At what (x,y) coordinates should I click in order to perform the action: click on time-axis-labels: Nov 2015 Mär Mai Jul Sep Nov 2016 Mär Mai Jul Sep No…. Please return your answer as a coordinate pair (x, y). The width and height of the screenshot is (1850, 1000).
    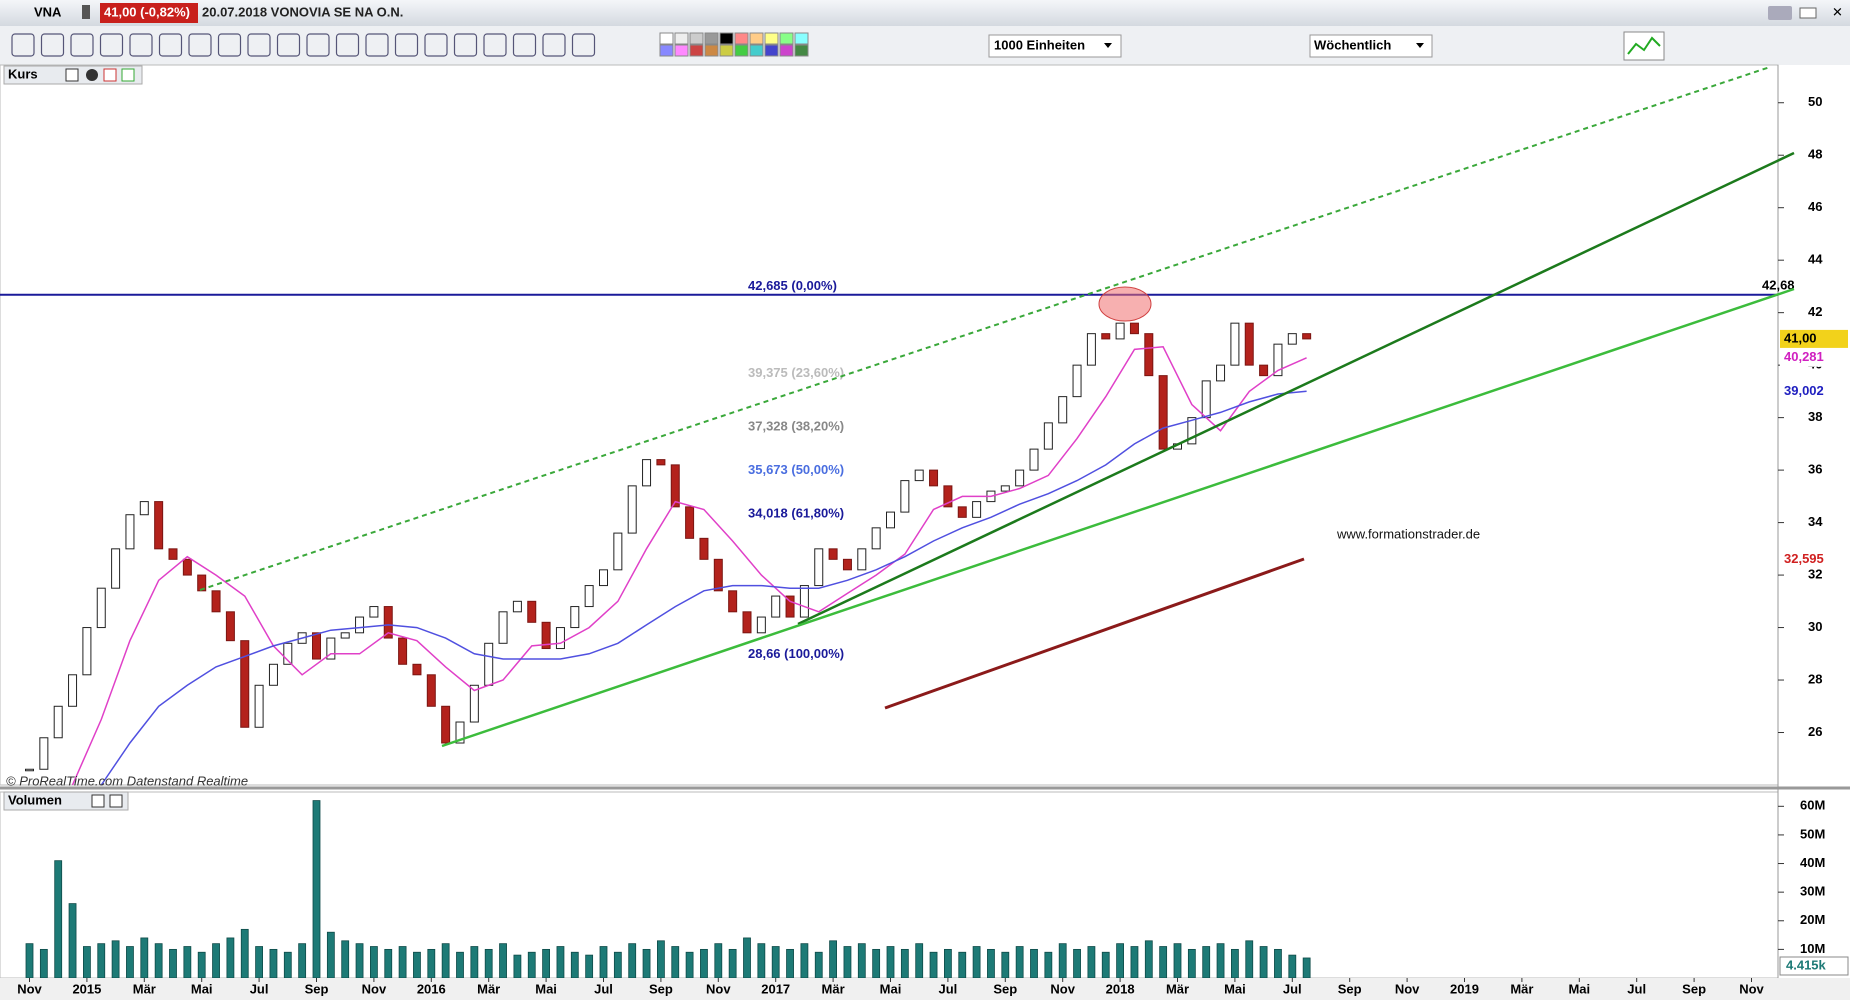
    Looking at the image, I should click on (891, 987).